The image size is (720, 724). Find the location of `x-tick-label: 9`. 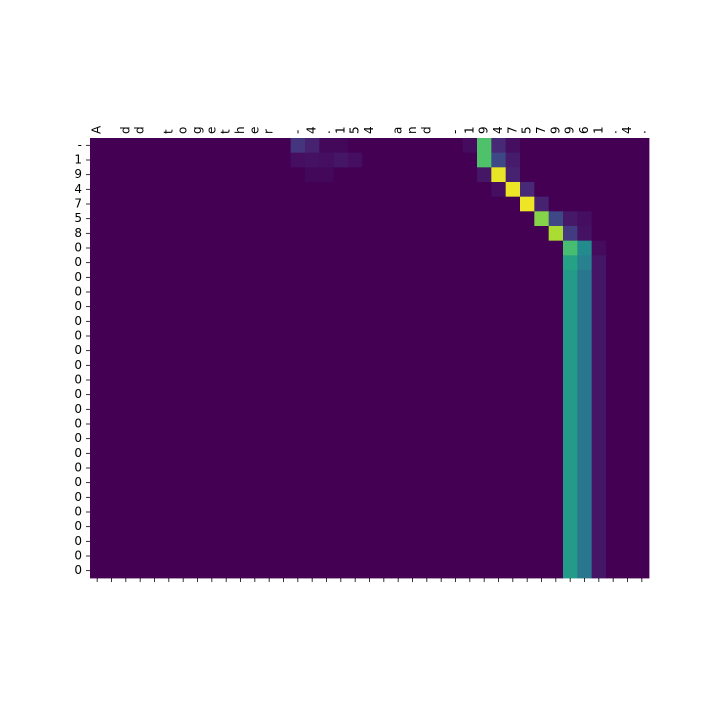

x-tick-label: 9 is located at coordinates (570, 130).